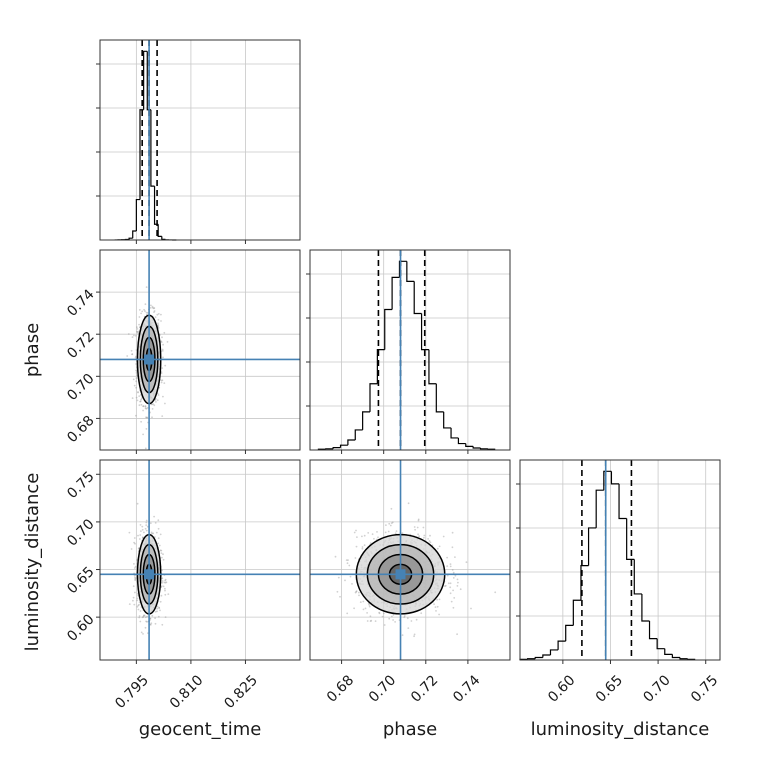  What do you see at coordinates (561, 688) in the screenshot?
I see `xtick-label-luminosity_distance-0: 0.60` at bounding box center [561, 688].